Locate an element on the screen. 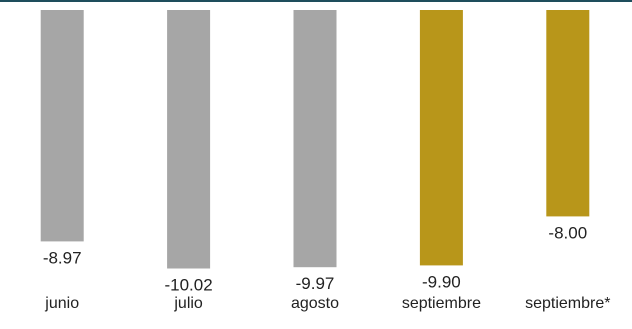 Image resolution: width=632 pixels, height=329 pixels. category-label-2: julio is located at coordinates (188, 303).